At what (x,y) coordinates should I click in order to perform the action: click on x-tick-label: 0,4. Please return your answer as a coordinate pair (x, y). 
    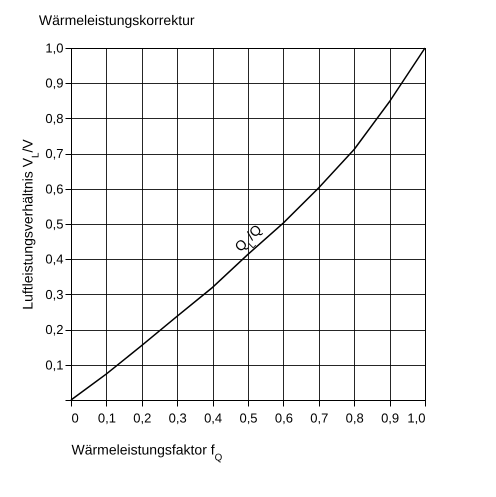
    Looking at the image, I should click on (213, 418).